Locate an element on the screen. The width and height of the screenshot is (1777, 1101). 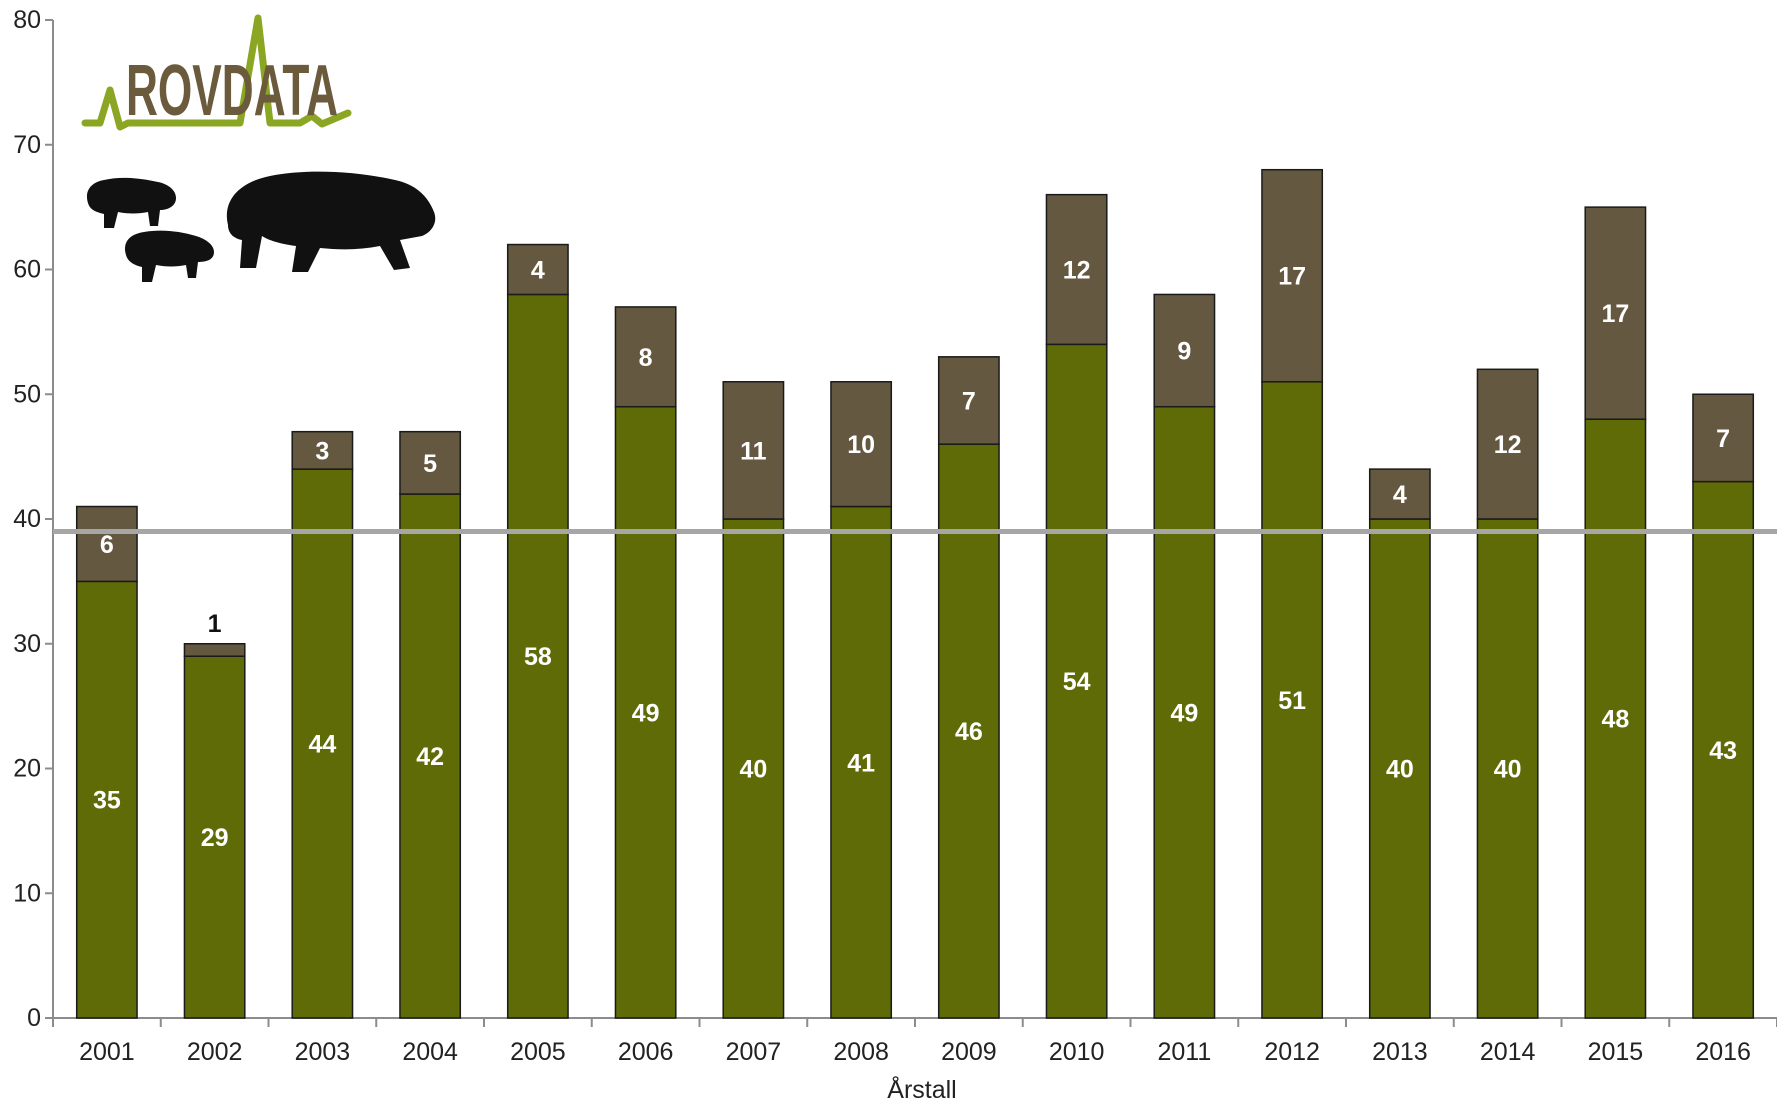
x-tick-label: 2004 is located at coordinates (430, 1052).